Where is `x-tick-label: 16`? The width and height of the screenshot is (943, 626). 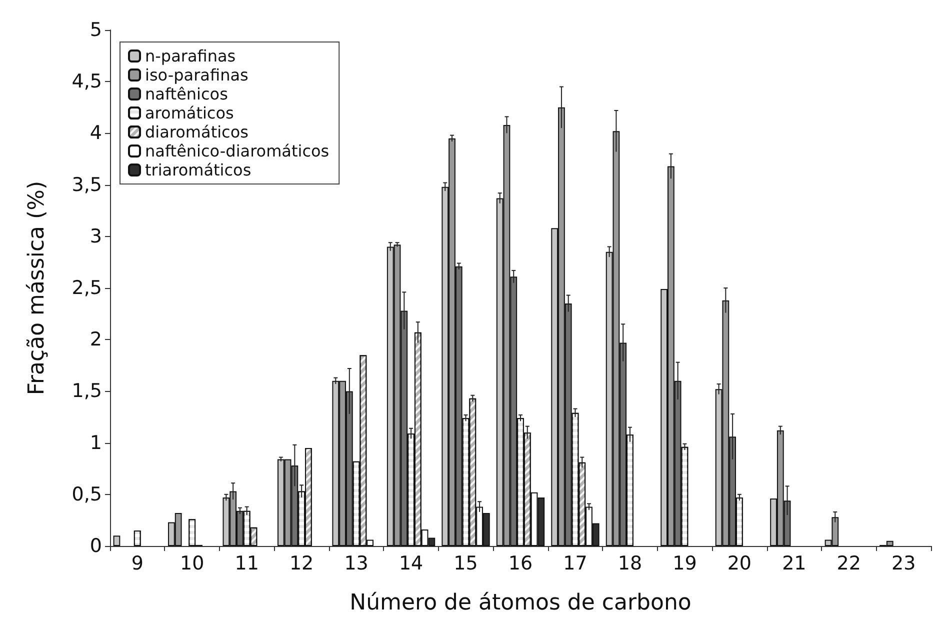
x-tick-label: 16 is located at coordinates (520, 563).